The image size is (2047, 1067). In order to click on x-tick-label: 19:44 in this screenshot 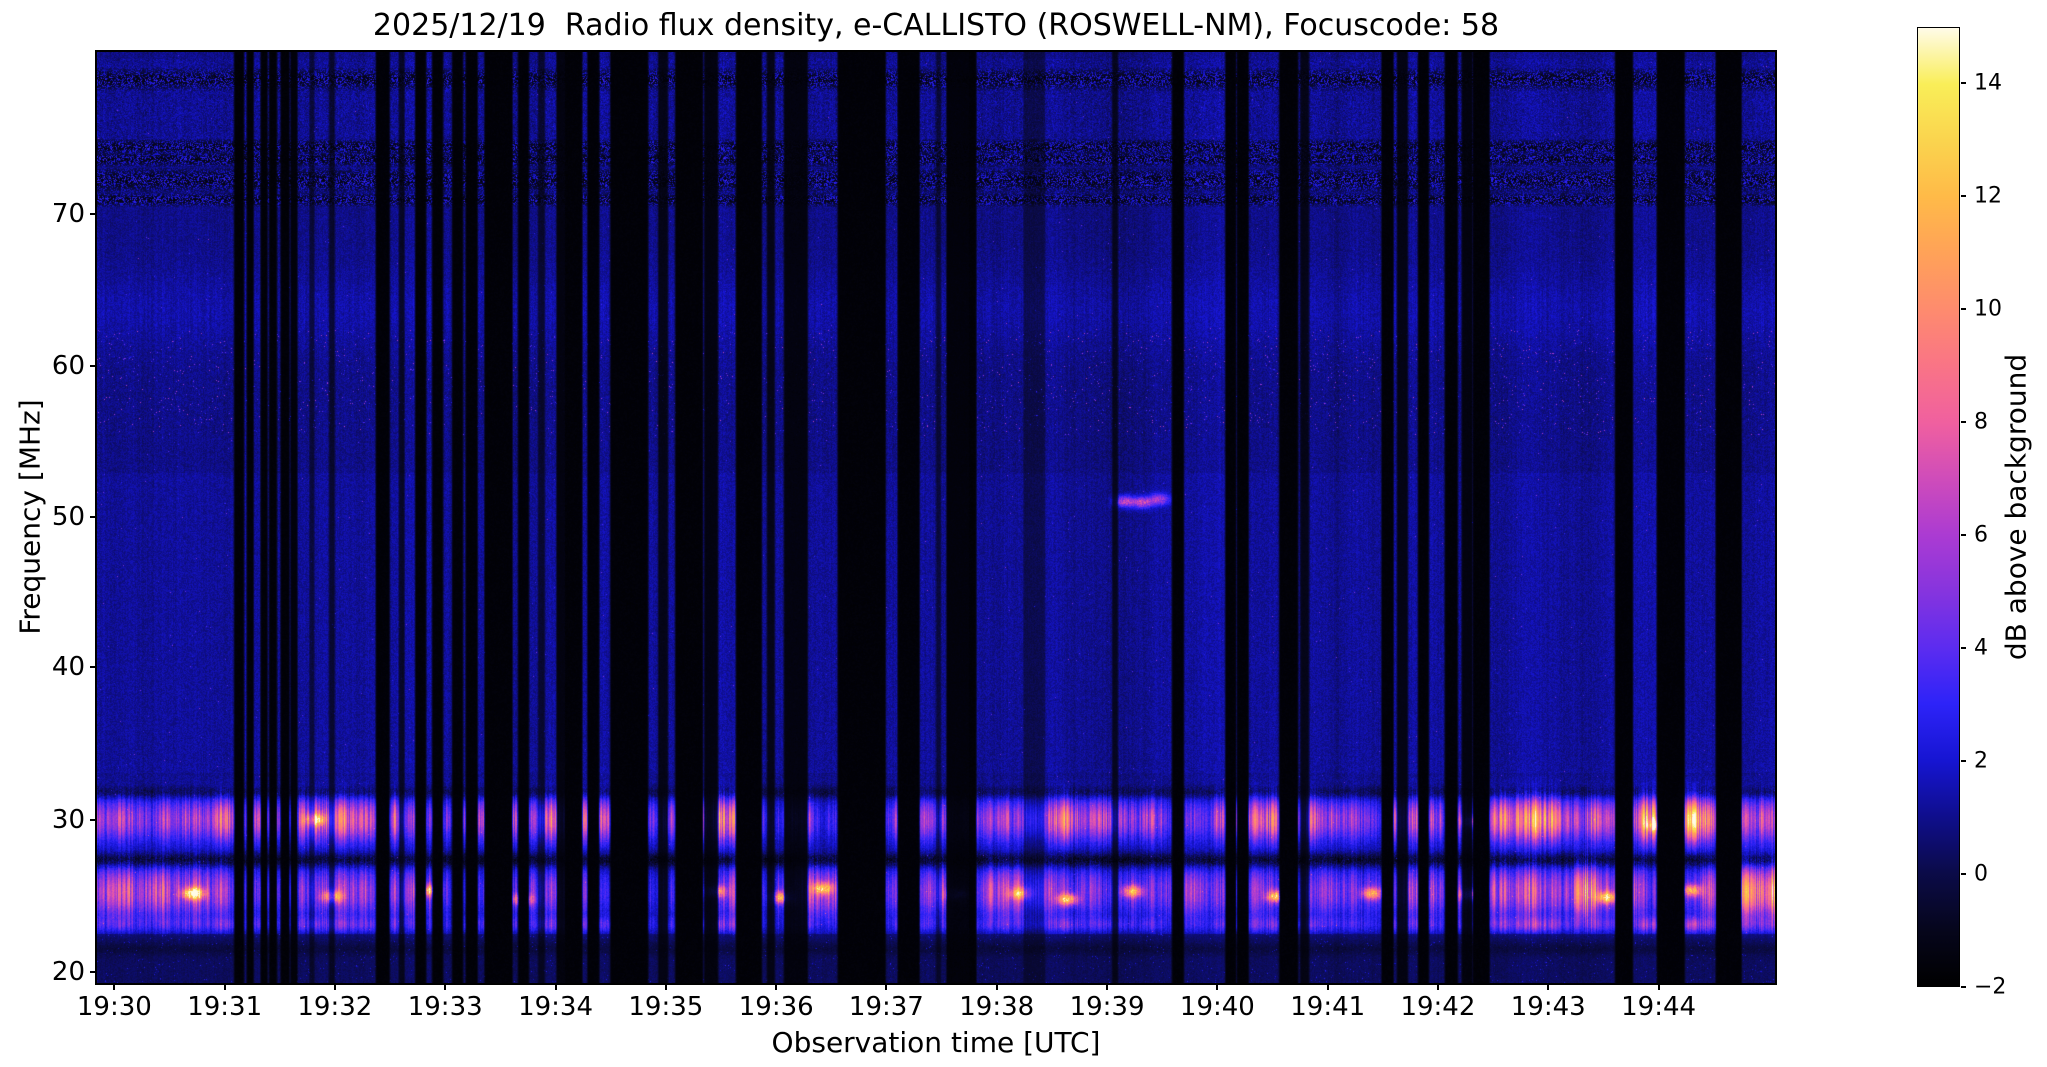, I will do `click(1659, 1007)`.